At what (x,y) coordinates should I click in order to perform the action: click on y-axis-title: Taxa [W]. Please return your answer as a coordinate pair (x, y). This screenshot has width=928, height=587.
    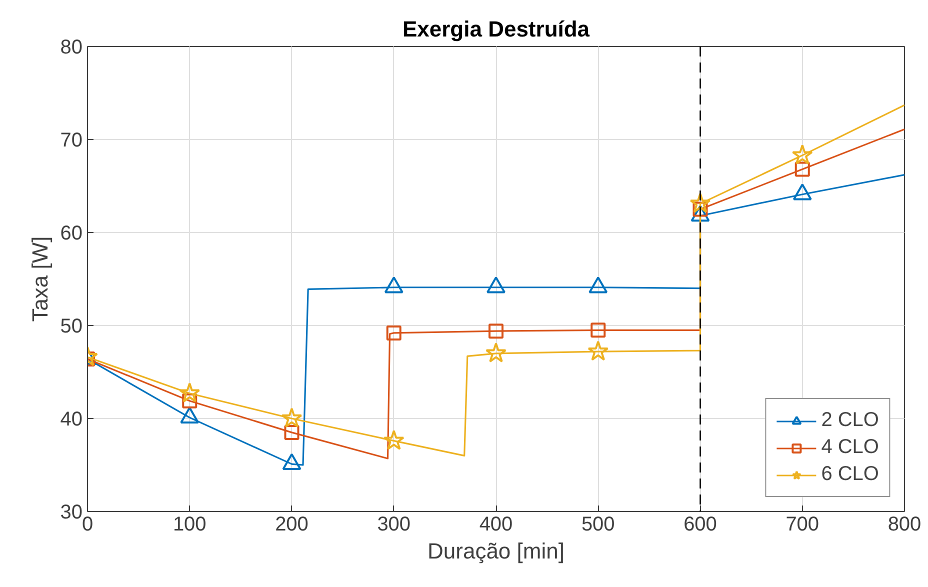
    Looking at the image, I should click on (39, 279).